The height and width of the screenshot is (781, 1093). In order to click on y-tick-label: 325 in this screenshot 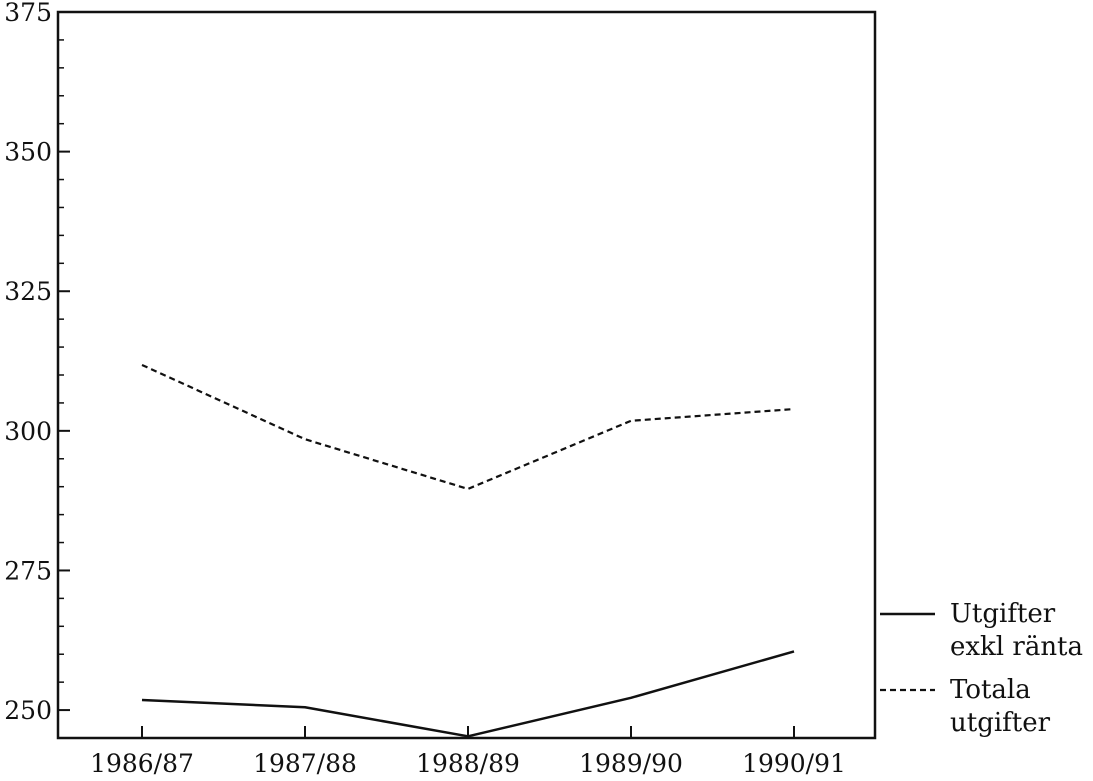, I will do `click(28, 291)`.